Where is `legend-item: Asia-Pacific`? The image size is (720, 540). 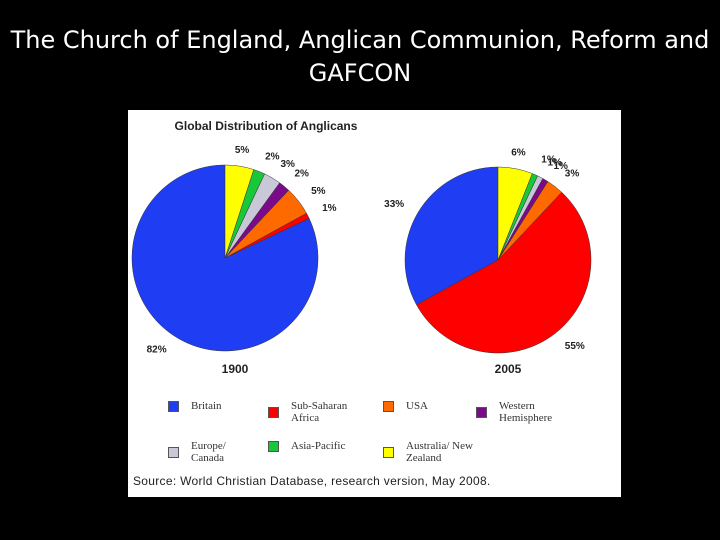 legend-item: Asia-Pacific is located at coordinates (318, 446).